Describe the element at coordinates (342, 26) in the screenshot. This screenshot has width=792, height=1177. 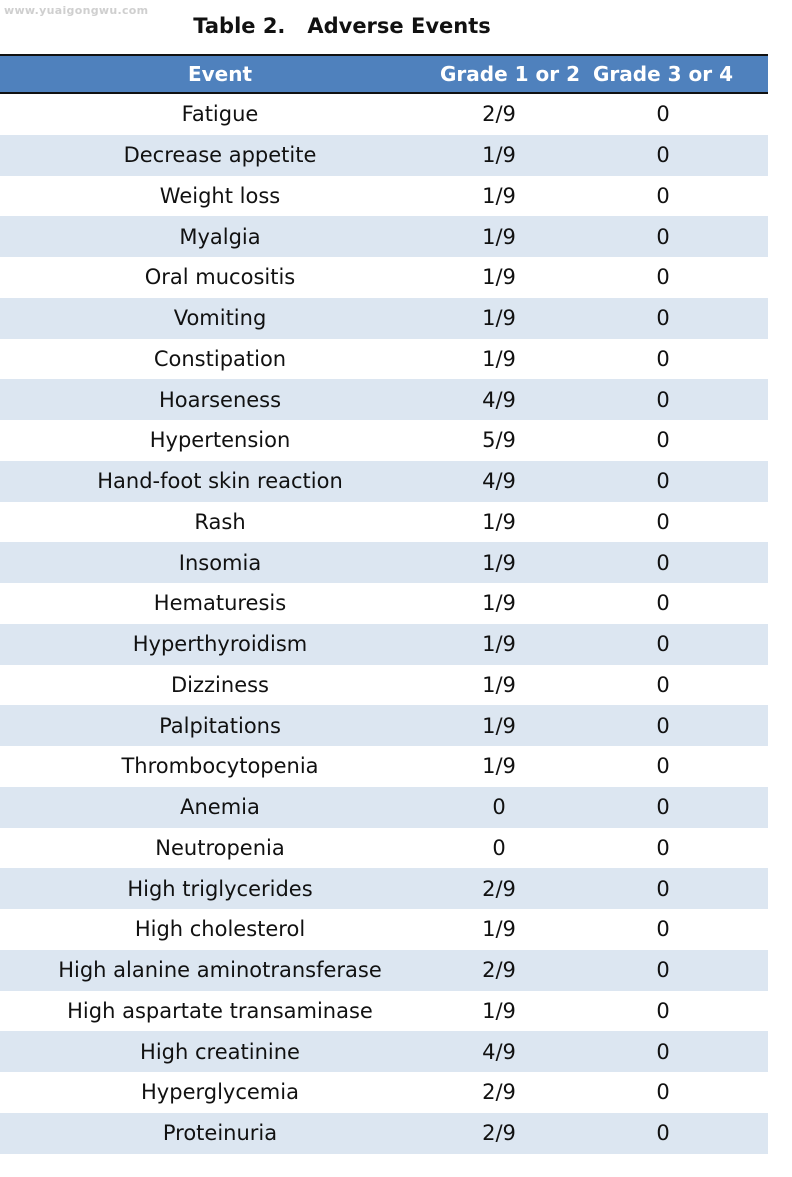
I see `table-title: Table 2. Adverse Events` at that location.